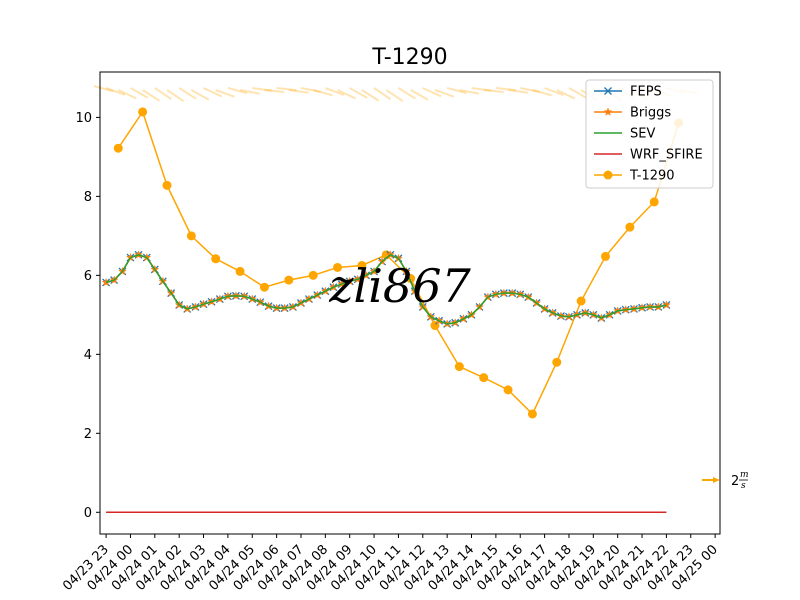 Image resolution: width=800 pixels, height=600 pixels. Describe the element at coordinates (666, 304) in the screenshot. I see `point-briggs` at that location.